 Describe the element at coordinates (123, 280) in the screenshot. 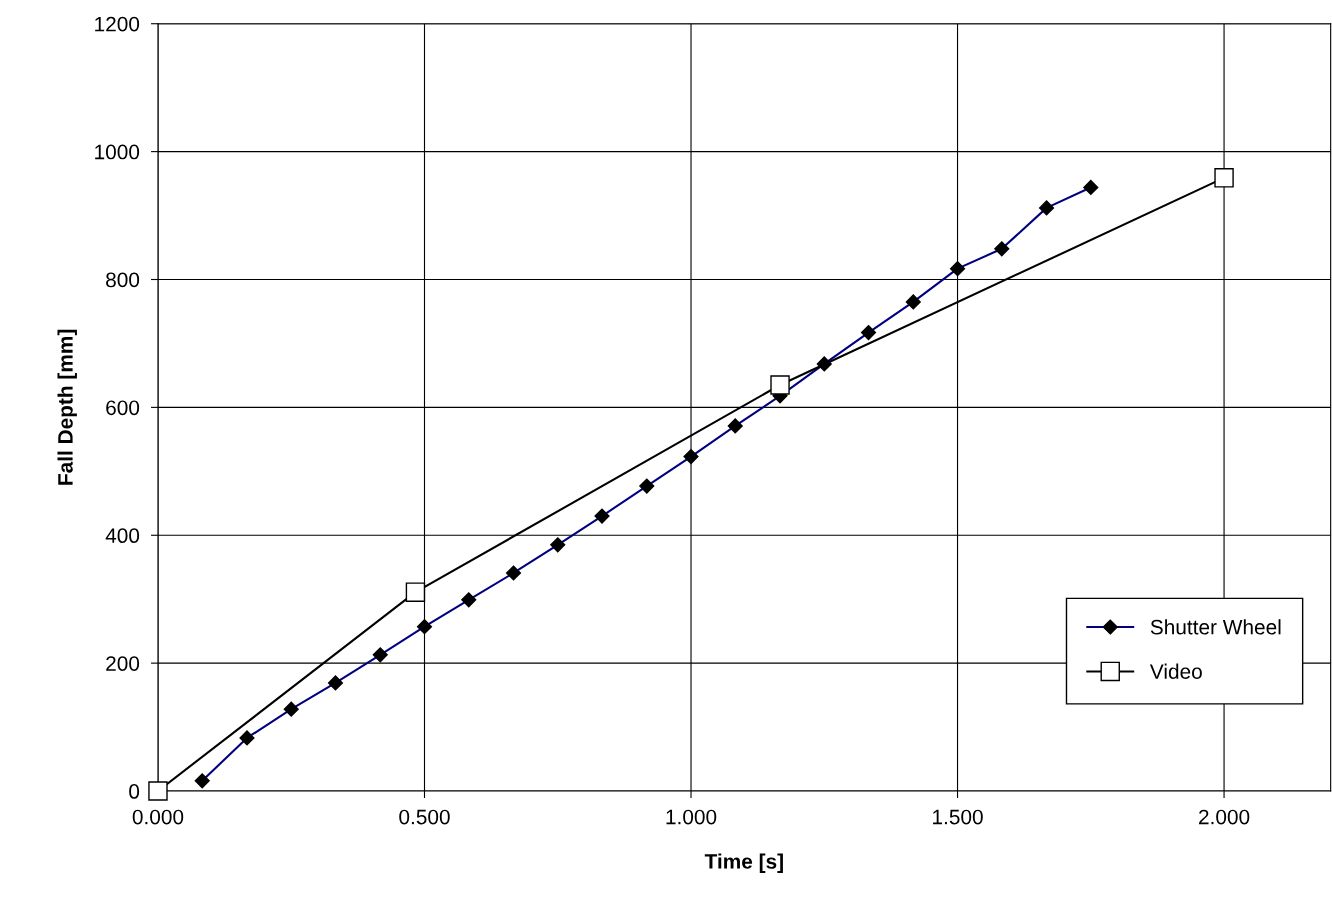

I see `y-tick-label: 800` at that location.